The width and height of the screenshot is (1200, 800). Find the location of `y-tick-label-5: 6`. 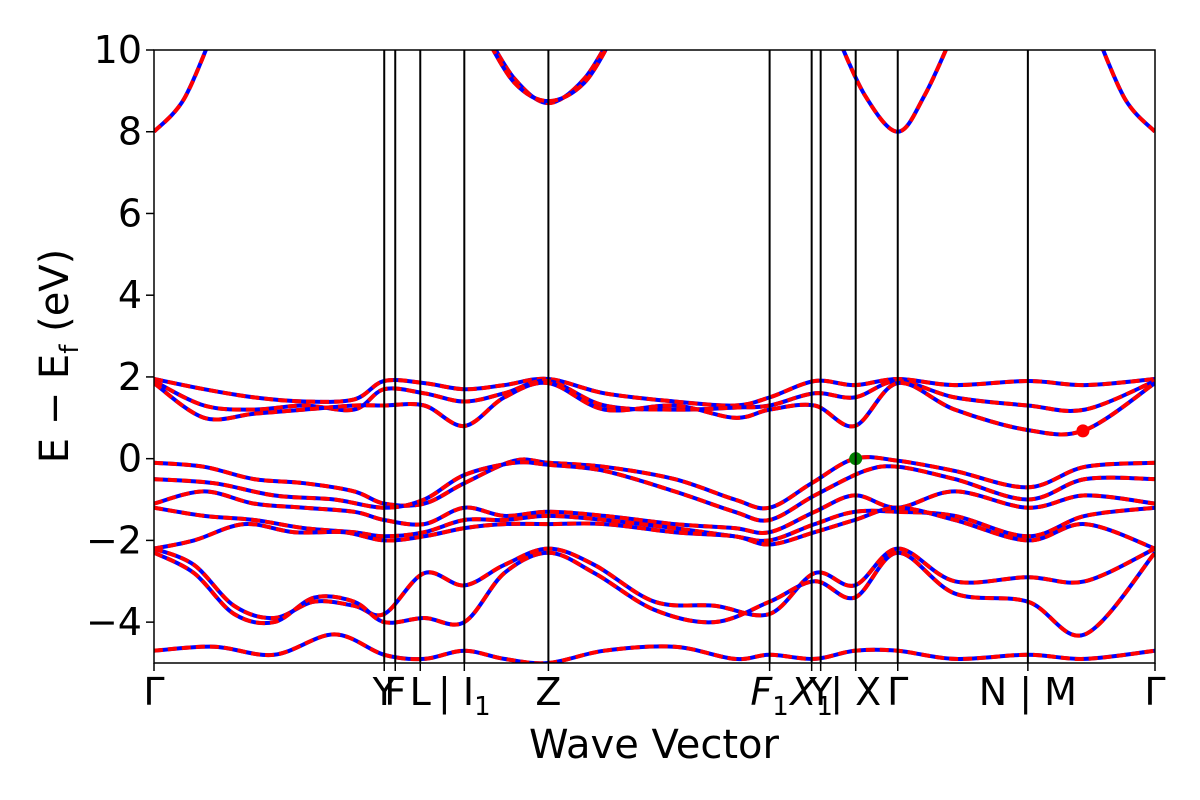

y-tick-label-5: 6 is located at coordinates (130, 213).